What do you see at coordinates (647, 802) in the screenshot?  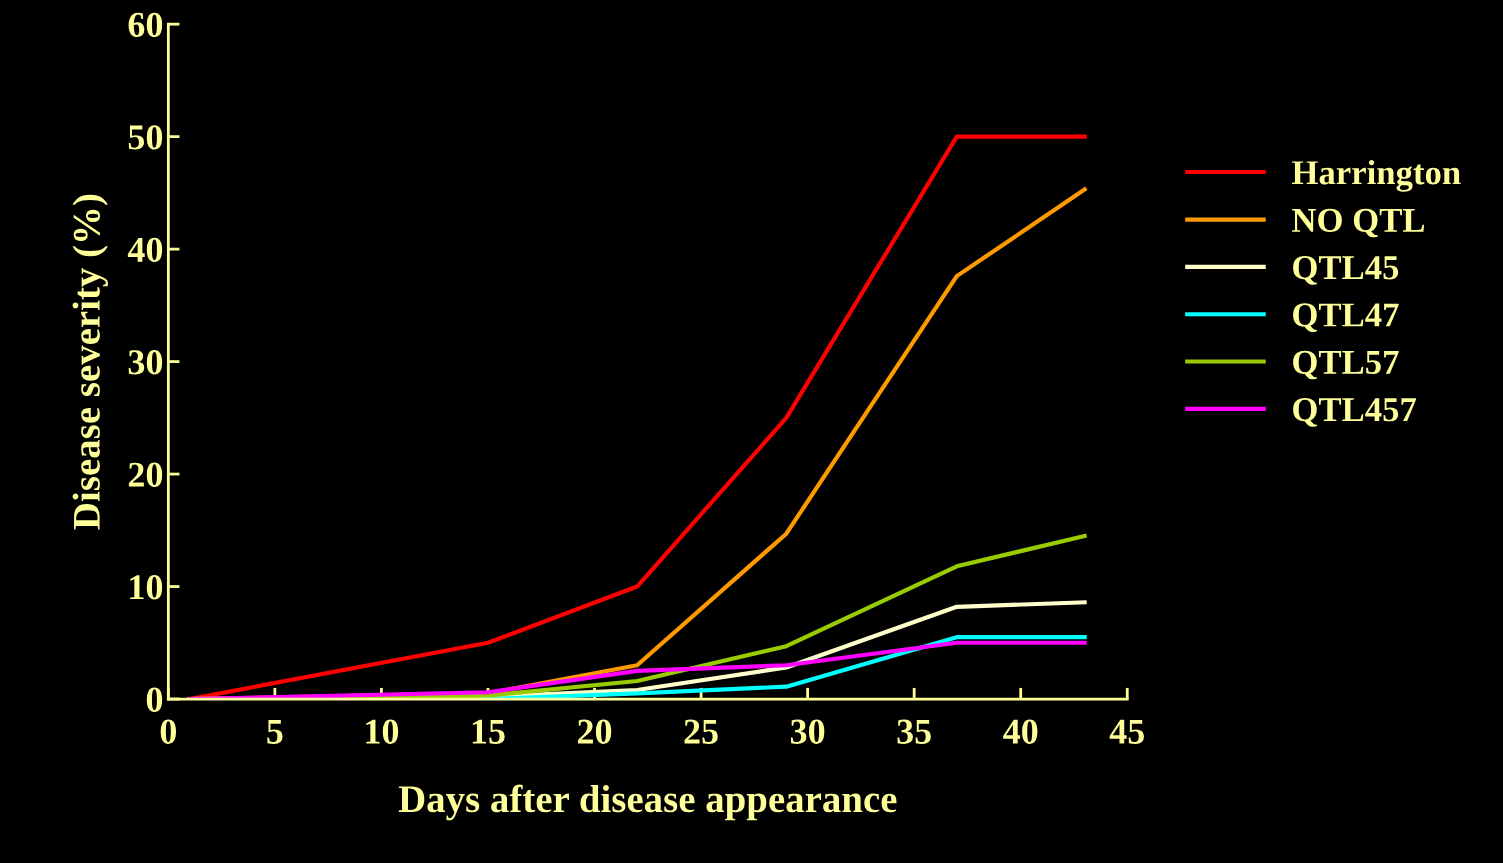 I see `x-axis-title: Days after disease appearance` at bounding box center [647, 802].